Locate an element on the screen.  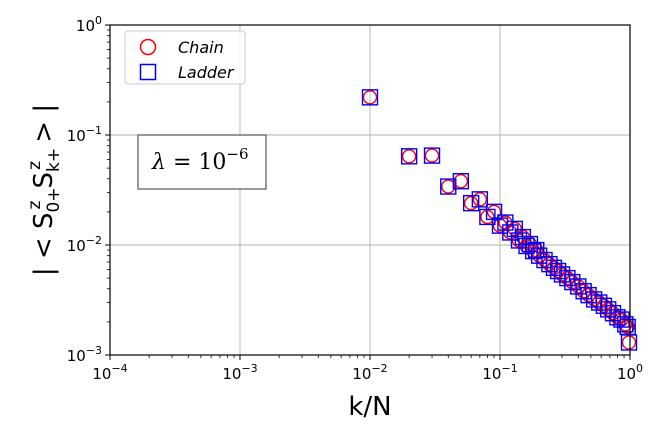
svg-text: λ = 10−6 is located at coordinates (200, 160).